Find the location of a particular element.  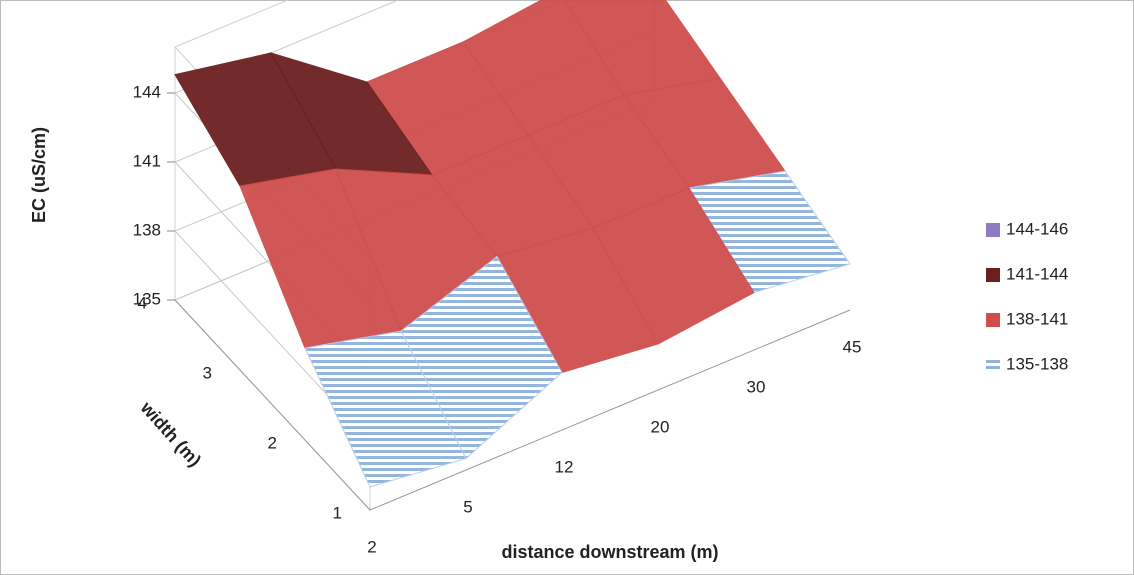

y-tick-label: 1 is located at coordinates (337, 512).